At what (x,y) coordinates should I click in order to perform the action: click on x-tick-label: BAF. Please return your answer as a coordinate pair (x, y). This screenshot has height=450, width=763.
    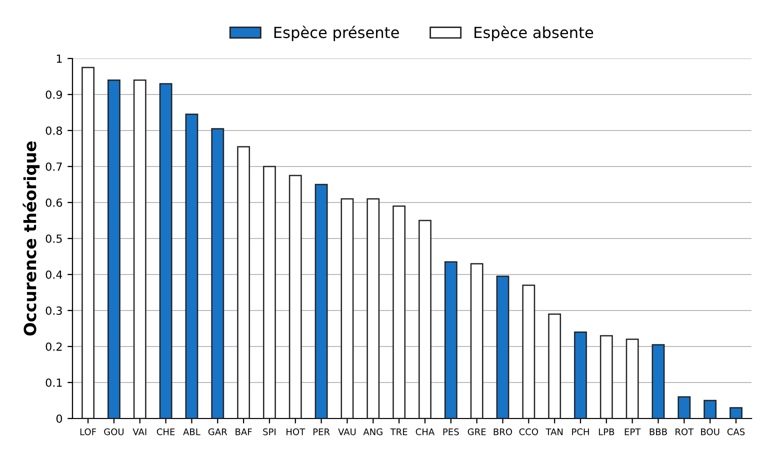
    Looking at the image, I should click on (244, 432).